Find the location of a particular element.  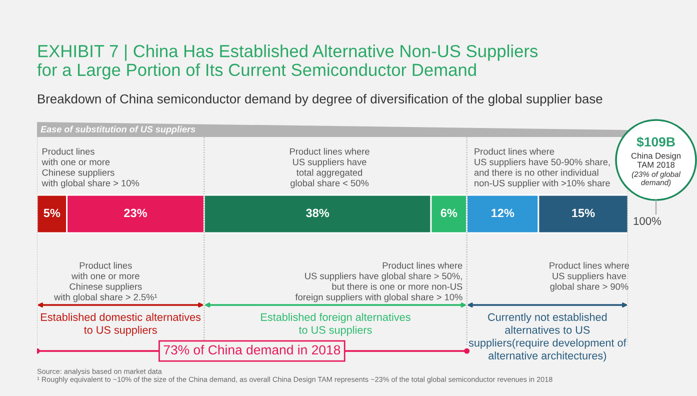

chart-subtitle: Breakdown of China semiconductor demand by degree of diversification of the global supplier base is located at coordinates (320, 100).